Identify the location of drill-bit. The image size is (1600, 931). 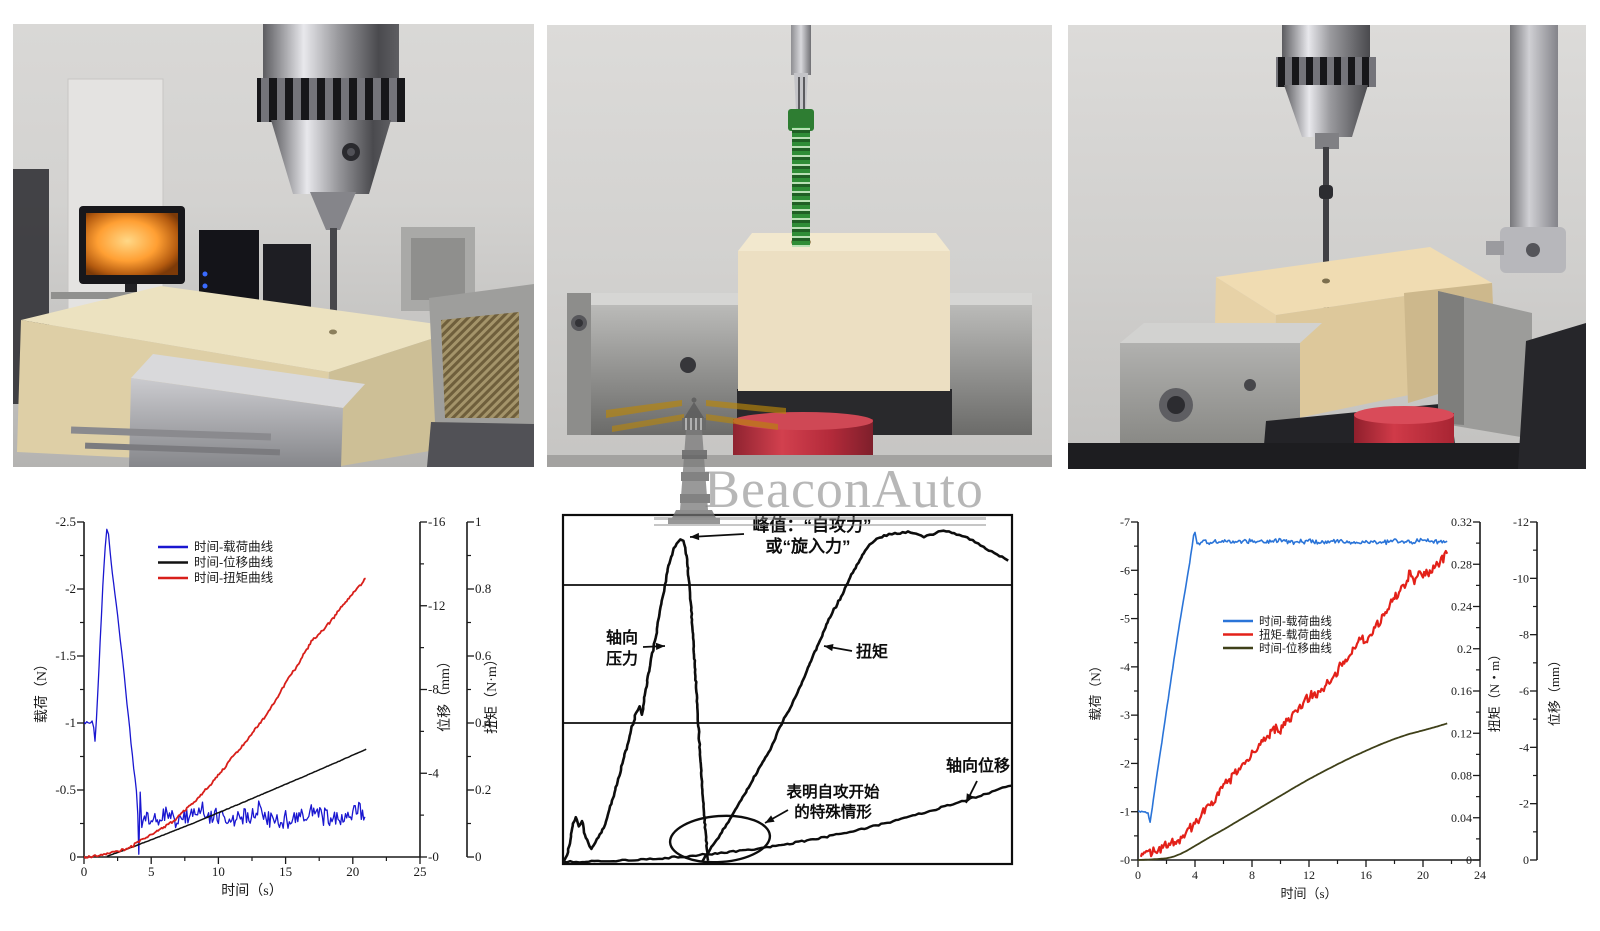
(1326, 228).